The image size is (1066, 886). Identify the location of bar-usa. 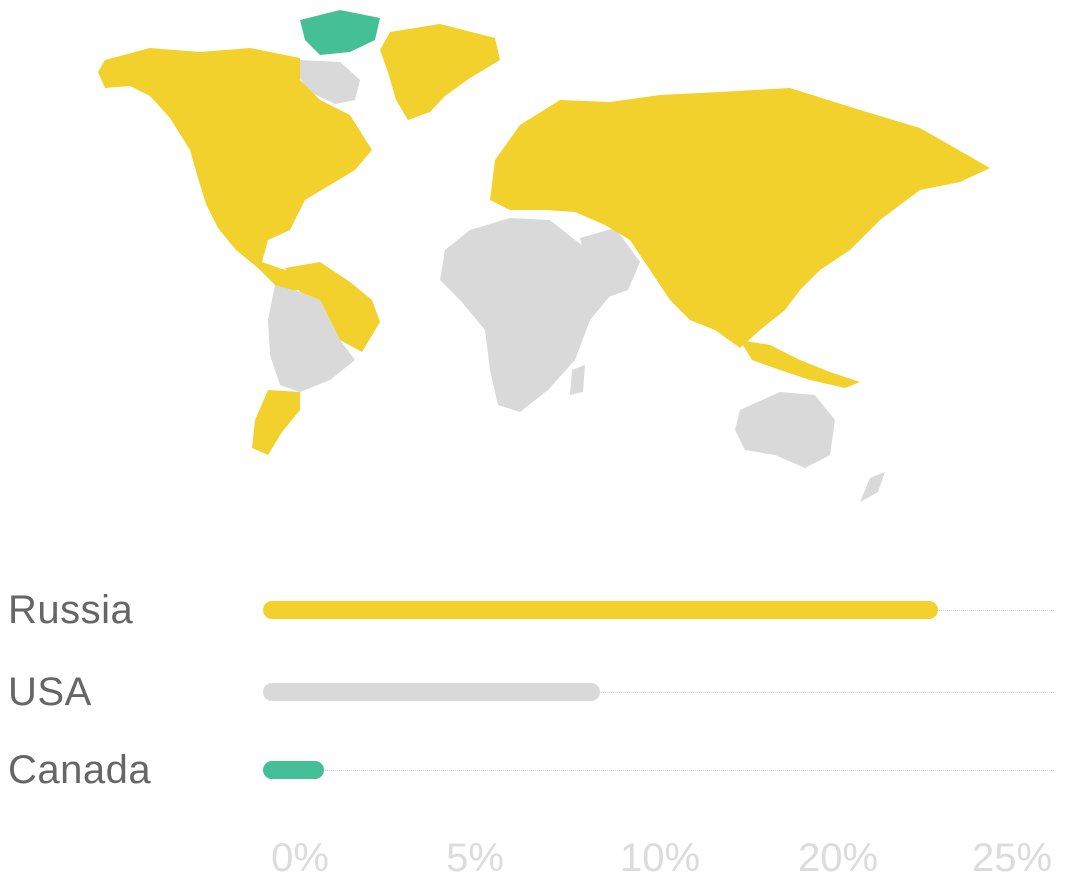
(432, 692).